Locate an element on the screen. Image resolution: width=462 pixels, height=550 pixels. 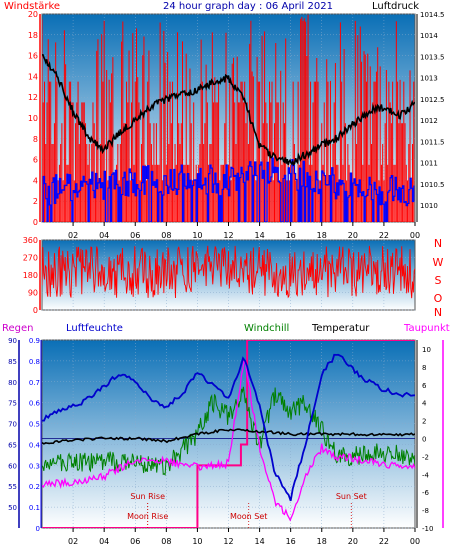
annotation-label: Moon Set is located at coordinates (248, 516).